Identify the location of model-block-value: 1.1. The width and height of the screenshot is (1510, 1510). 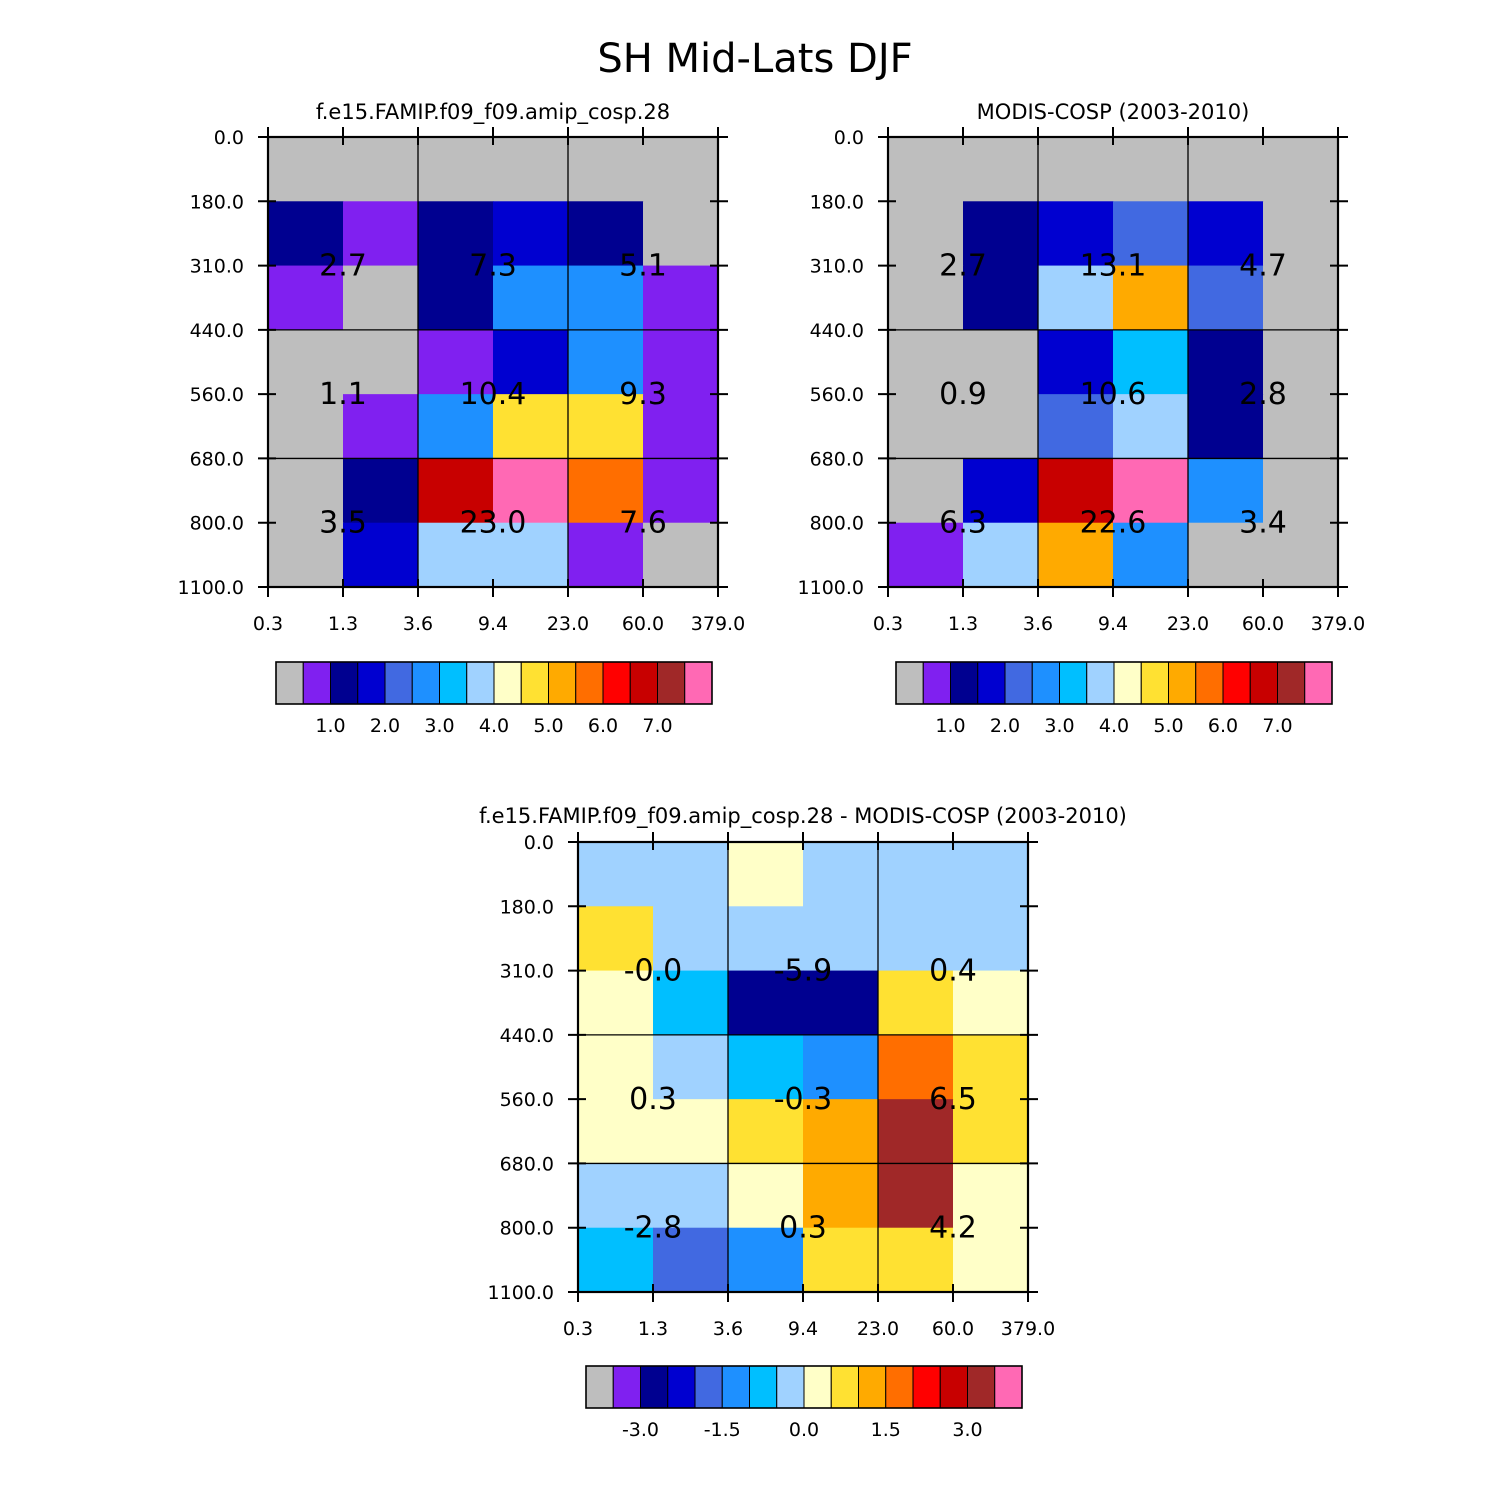
(343, 394).